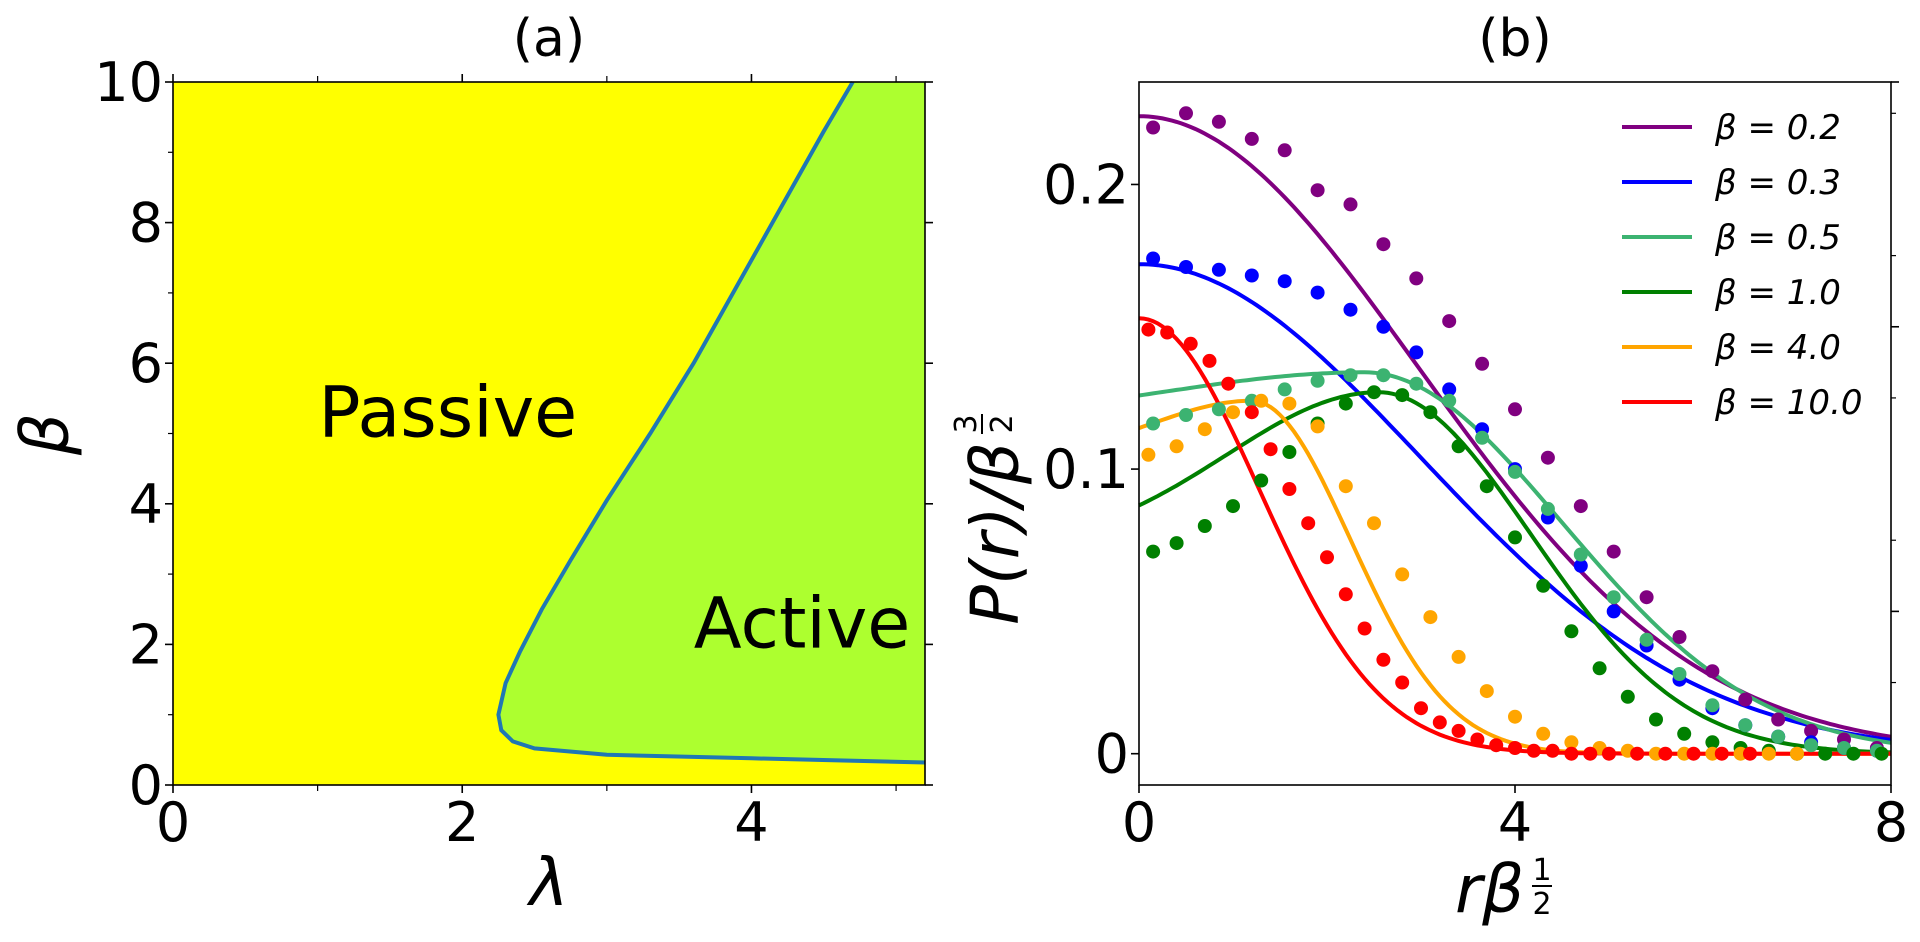  Describe the element at coordinates (751, 822) in the screenshot. I see `x-tick-label: 4` at that location.